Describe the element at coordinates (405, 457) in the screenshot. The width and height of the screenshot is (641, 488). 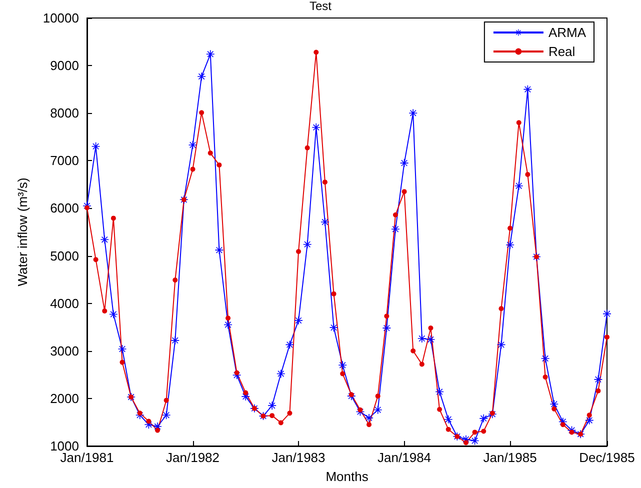
I see `x-tick-label: Jan/1984` at that location.